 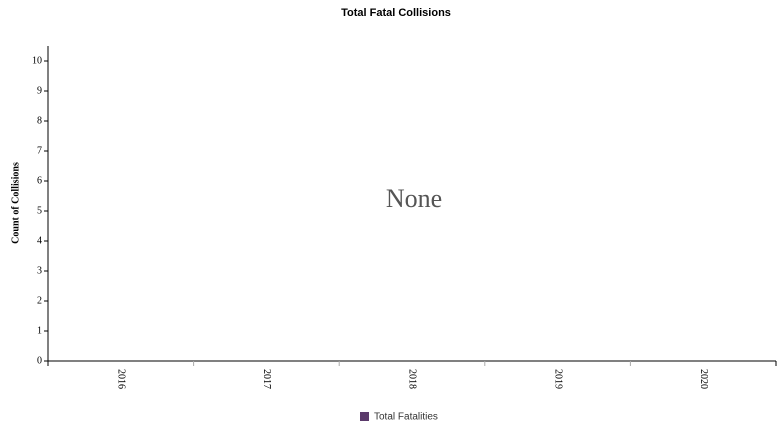 I want to click on chart-title: Total Fatal Collisions, so click(x=396, y=13).